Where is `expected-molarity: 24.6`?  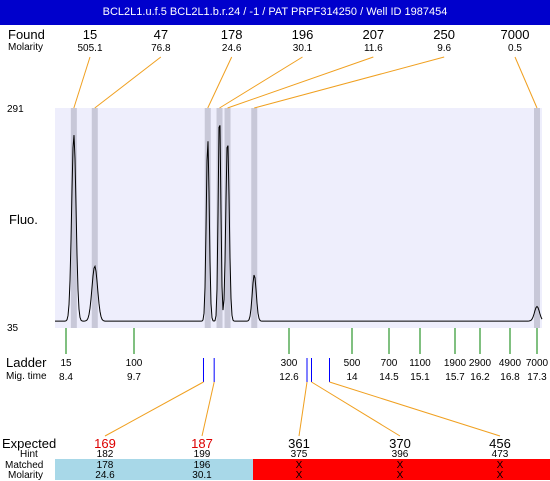
expected-molarity: 24.6 is located at coordinates (105, 475).